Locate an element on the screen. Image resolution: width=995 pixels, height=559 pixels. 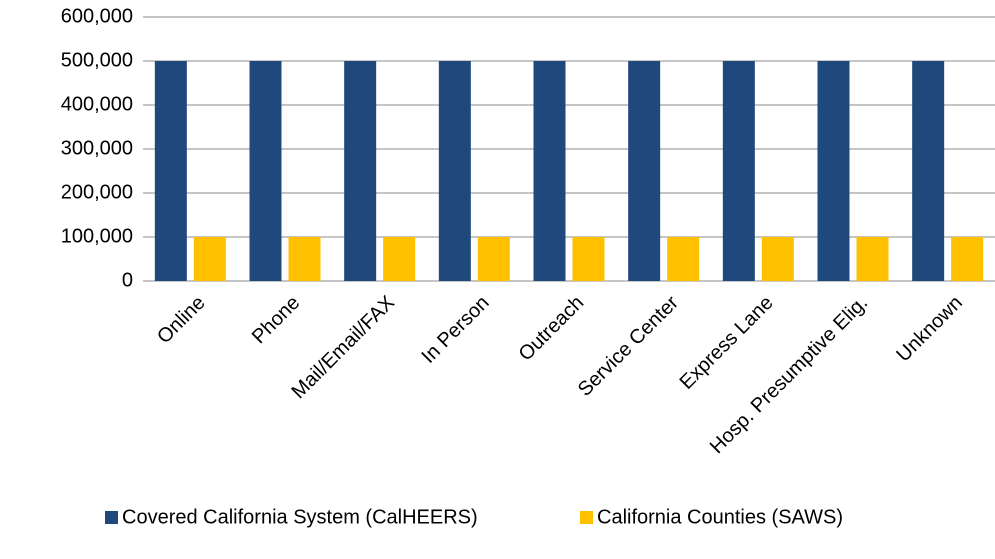
x-tick-label: Service Center is located at coordinates (628, 345).